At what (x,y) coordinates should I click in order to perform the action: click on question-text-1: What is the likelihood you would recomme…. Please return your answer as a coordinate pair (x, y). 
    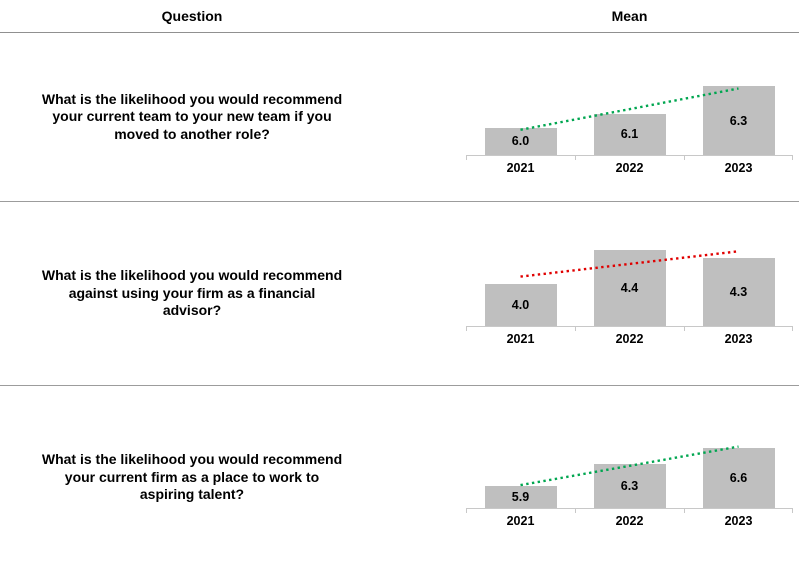
    Looking at the image, I should click on (192, 117).